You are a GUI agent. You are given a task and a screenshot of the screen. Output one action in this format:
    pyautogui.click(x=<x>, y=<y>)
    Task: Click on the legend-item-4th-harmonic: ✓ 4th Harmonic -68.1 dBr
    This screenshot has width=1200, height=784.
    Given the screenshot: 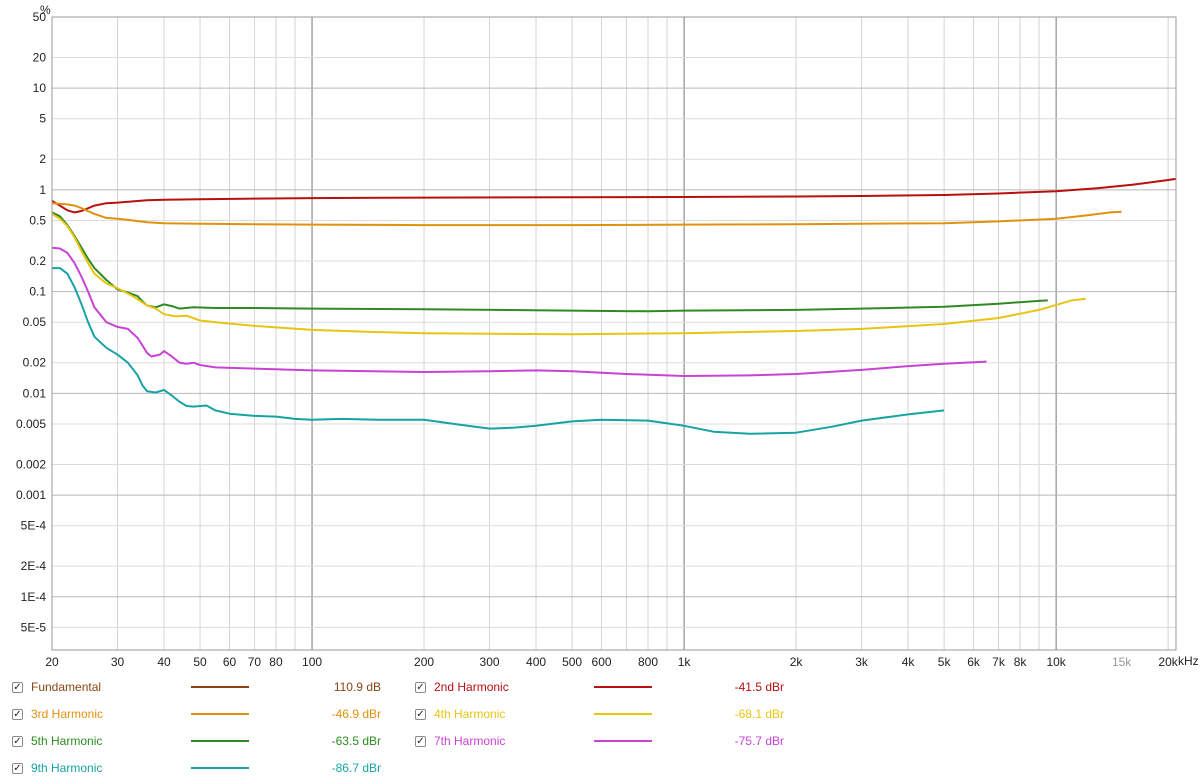 What is the action you would take?
    pyautogui.click(x=599, y=714)
    